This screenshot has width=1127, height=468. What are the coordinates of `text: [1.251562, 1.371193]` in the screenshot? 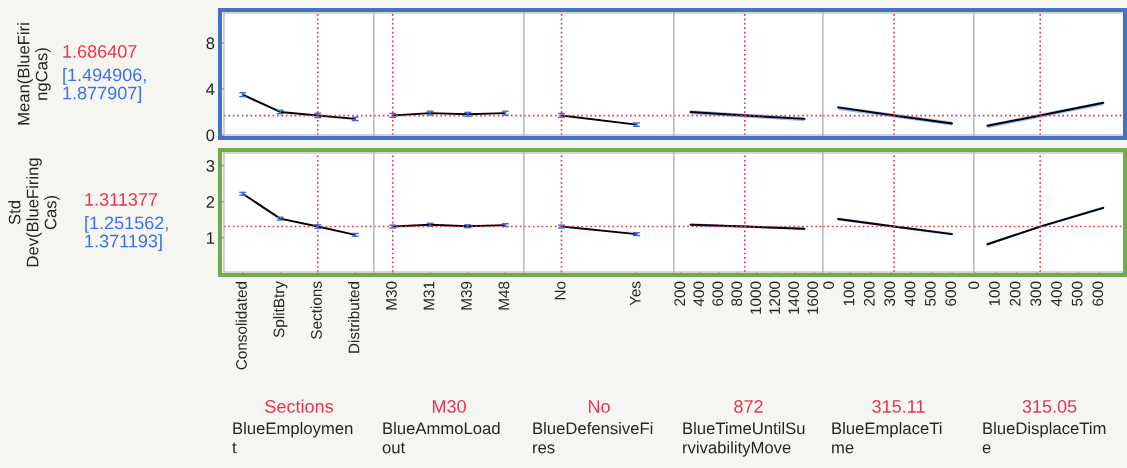 It's located at (126, 233).